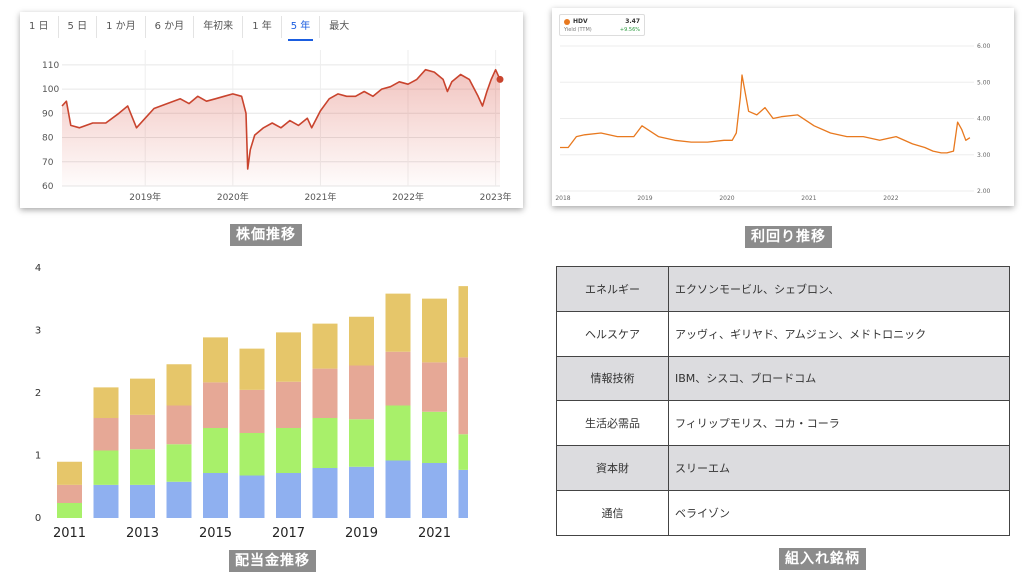 Image resolution: width=1024 pixels, height=574 pixels. Describe the element at coordinates (38, 331) in the screenshot. I see `y-tick-label: 3` at that location.